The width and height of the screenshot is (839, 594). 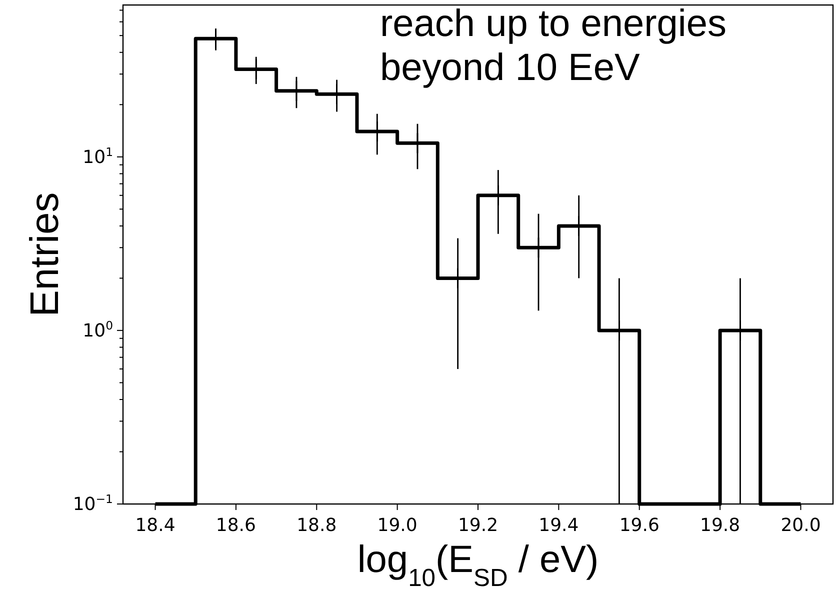 I want to click on x-tick-label: 18.4, so click(x=155, y=525).